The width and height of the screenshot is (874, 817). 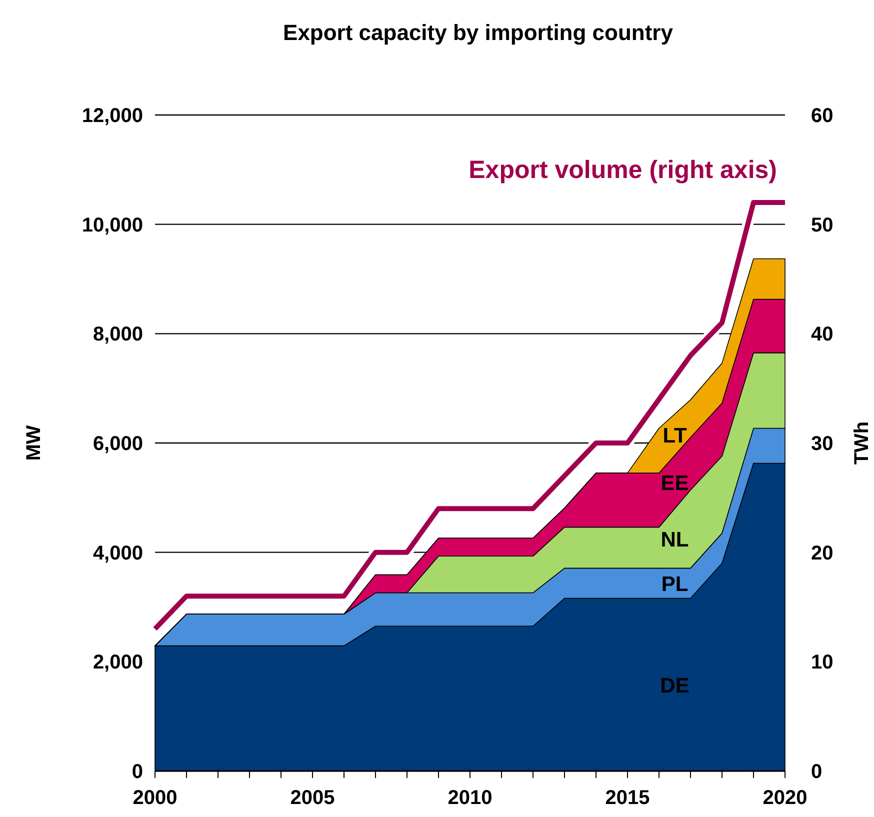 What do you see at coordinates (117, 663) in the screenshot?
I see `y-tick-label: 2,000` at bounding box center [117, 663].